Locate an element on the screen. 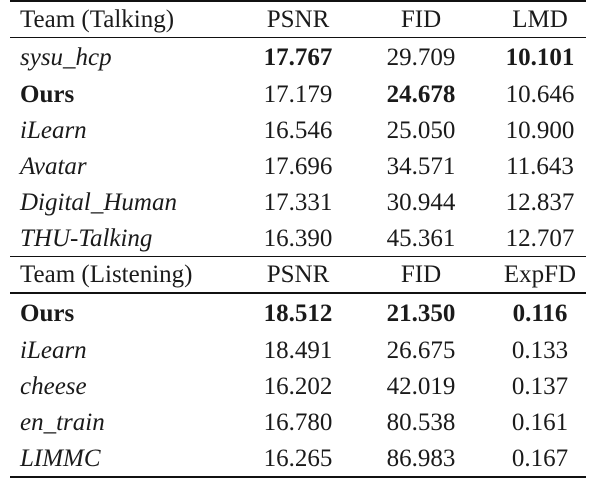  psnr-value: 16.265 is located at coordinates (298, 459).